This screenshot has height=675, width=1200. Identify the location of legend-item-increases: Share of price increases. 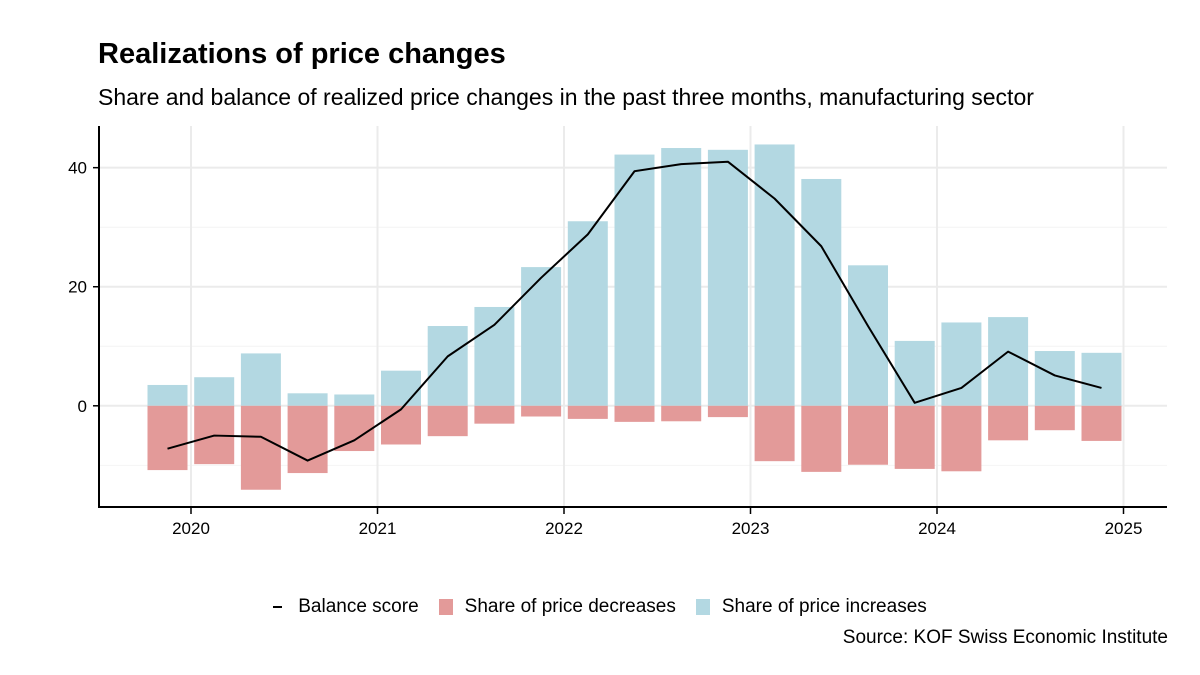
(811, 607).